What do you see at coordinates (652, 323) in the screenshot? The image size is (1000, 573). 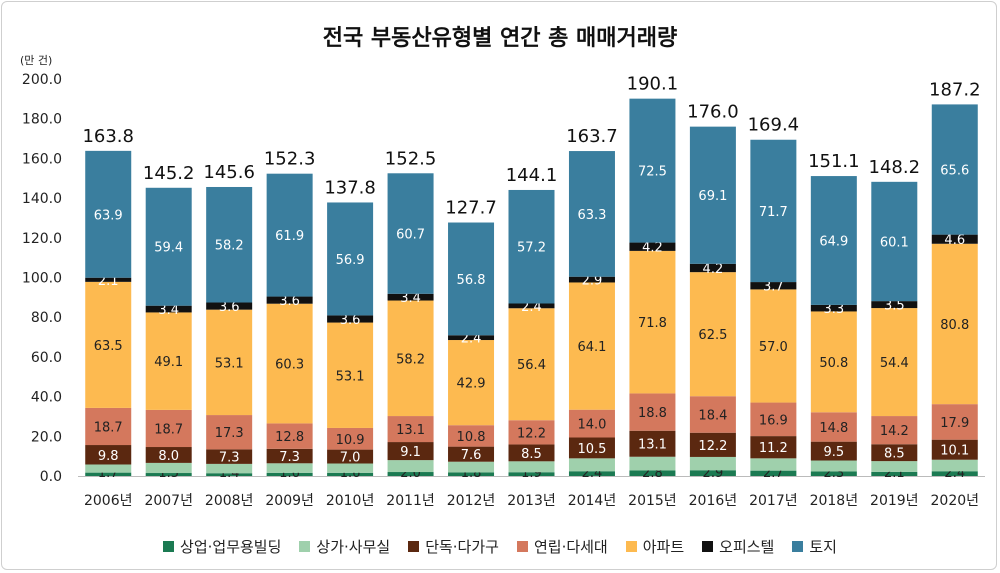 I see `data-label: 71.8` at bounding box center [652, 323].